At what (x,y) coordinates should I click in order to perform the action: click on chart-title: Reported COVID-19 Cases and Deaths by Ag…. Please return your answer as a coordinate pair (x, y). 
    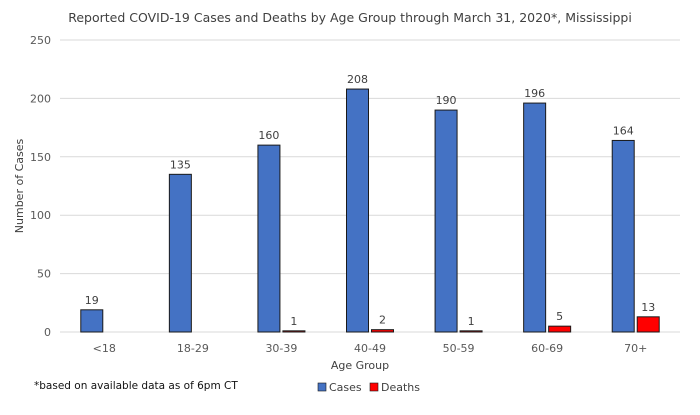
    Looking at the image, I should click on (350, 17).